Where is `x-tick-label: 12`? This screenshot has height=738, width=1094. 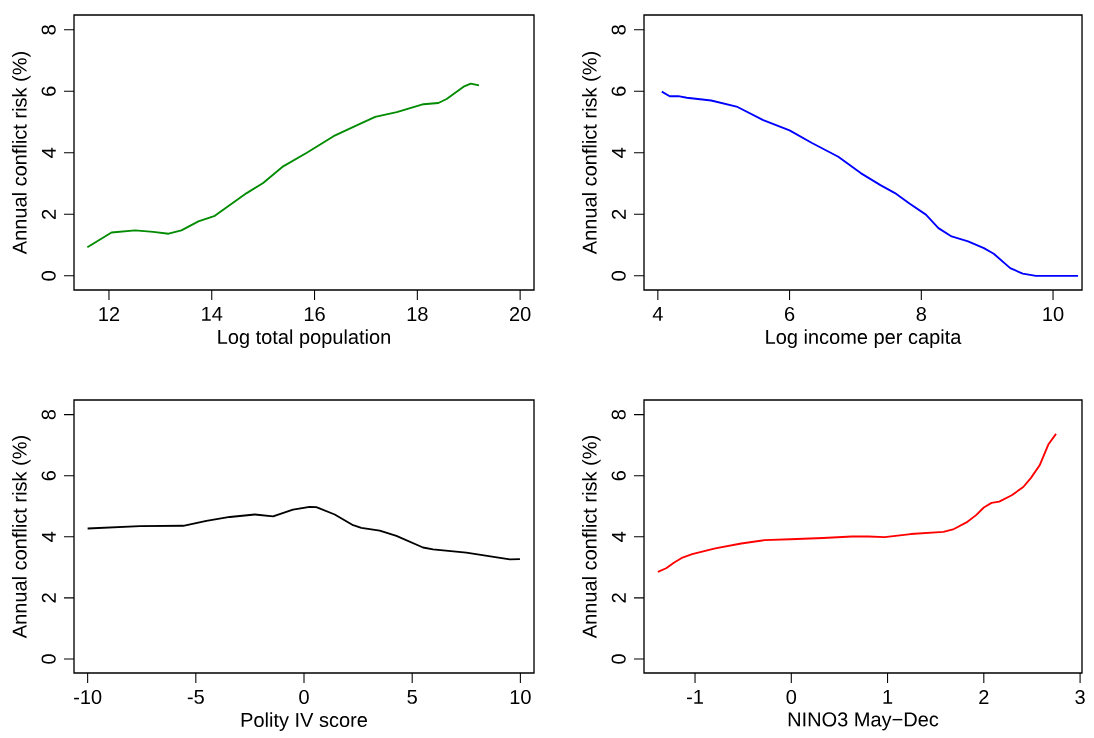
x-tick-label: 12 is located at coordinates (109, 314).